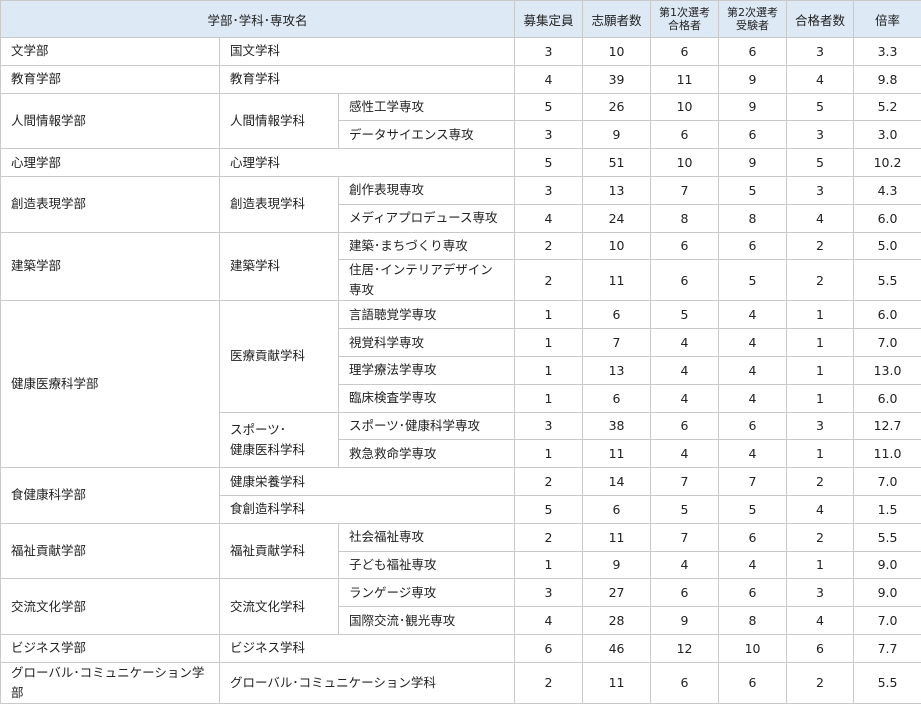 This screenshot has width=921, height=704. What do you see at coordinates (617, 79) in the screenshot?
I see `applicants-value: 39` at bounding box center [617, 79].